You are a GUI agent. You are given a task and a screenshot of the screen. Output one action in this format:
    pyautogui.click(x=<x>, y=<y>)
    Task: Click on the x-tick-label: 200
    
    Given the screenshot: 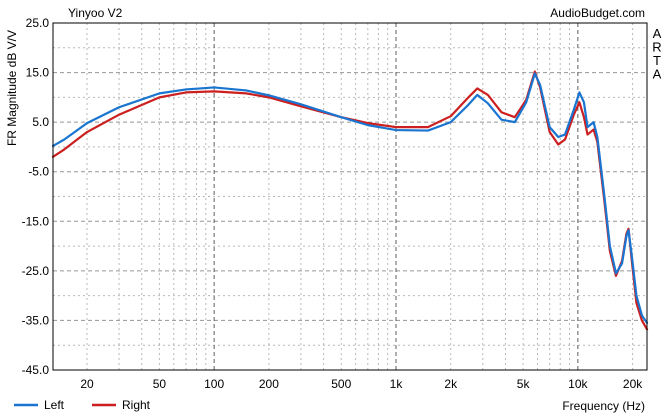 What is the action you would take?
    pyautogui.click(x=269, y=384)
    